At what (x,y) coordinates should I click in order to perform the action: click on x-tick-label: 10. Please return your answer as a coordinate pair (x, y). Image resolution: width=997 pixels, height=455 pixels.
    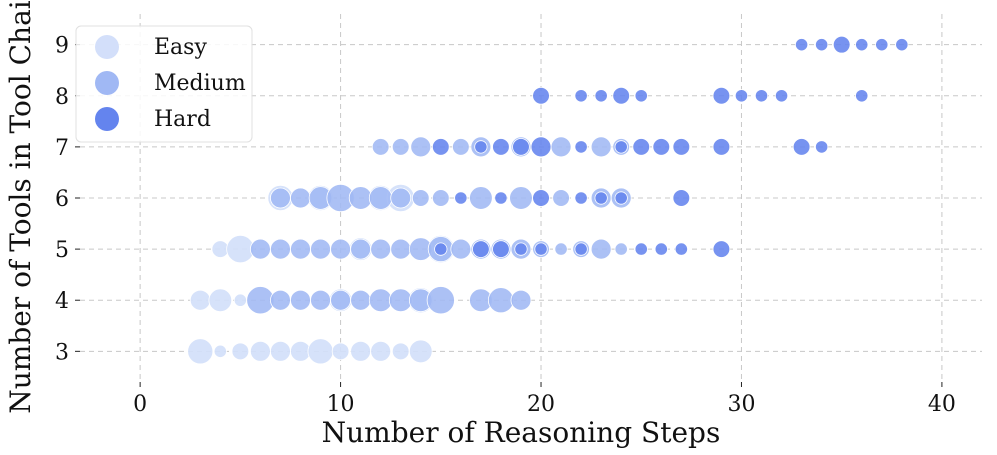
    Looking at the image, I should click on (341, 404).